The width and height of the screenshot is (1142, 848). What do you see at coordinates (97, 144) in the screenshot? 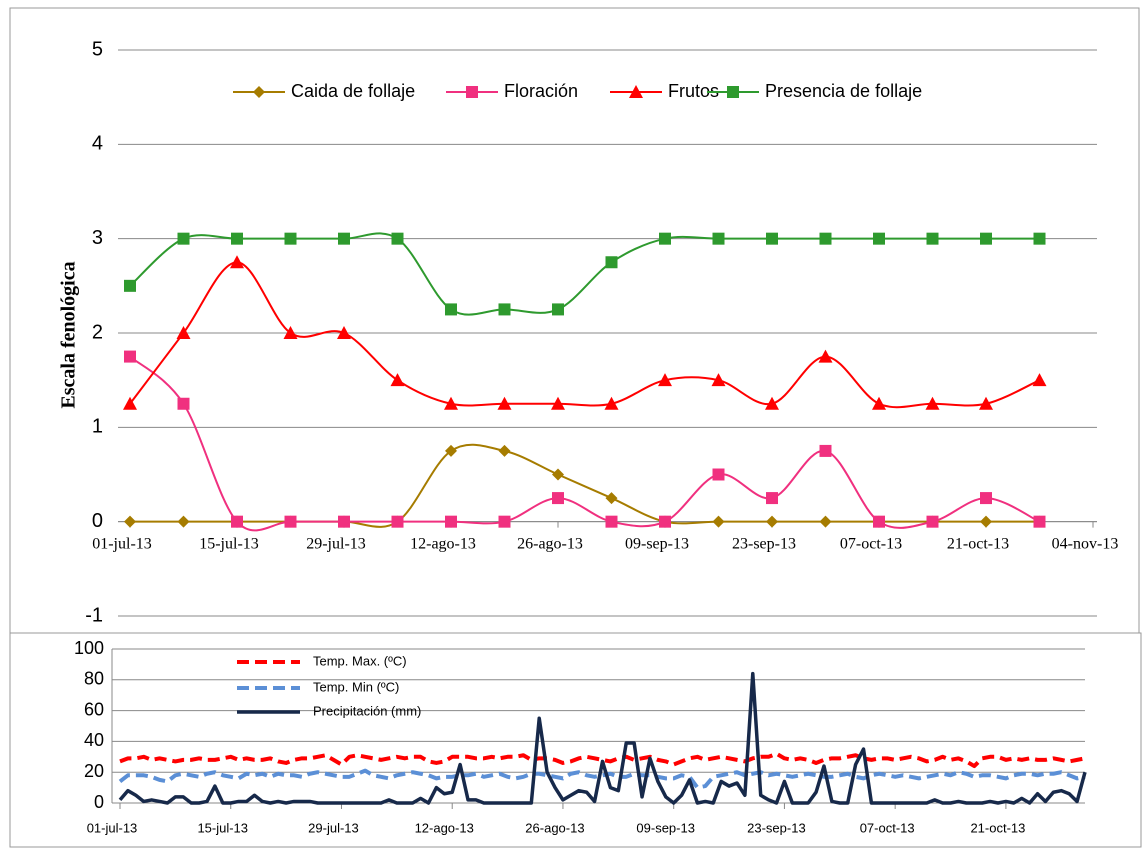
I see `y-tick-label: 4` at bounding box center [97, 144].